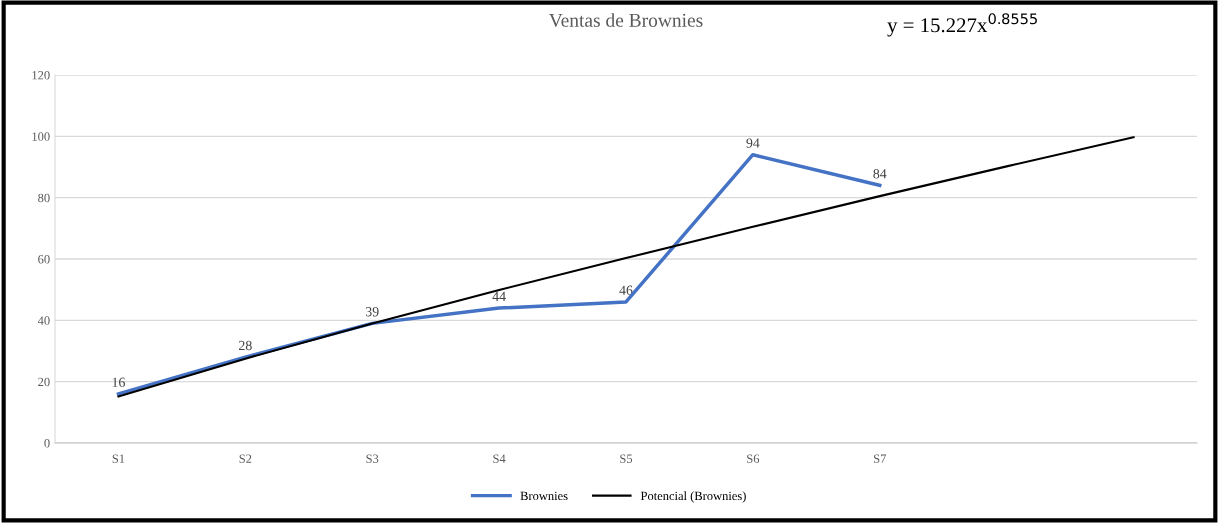 This screenshot has width=1219, height=523. What do you see at coordinates (118, 382) in the screenshot?
I see `data-label: 16` at bounding box center [118, 382].